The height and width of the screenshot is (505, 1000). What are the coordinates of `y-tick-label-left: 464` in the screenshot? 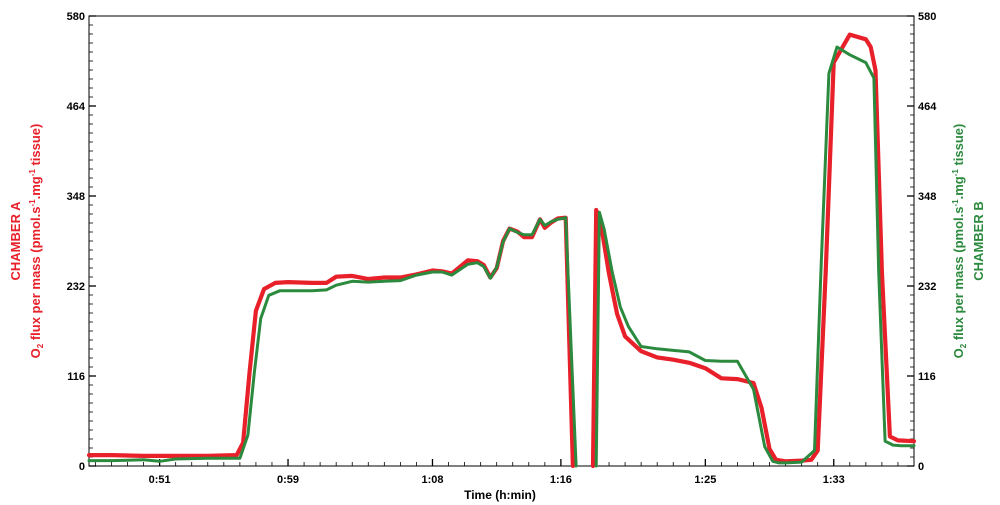 It's located at (76, 107).